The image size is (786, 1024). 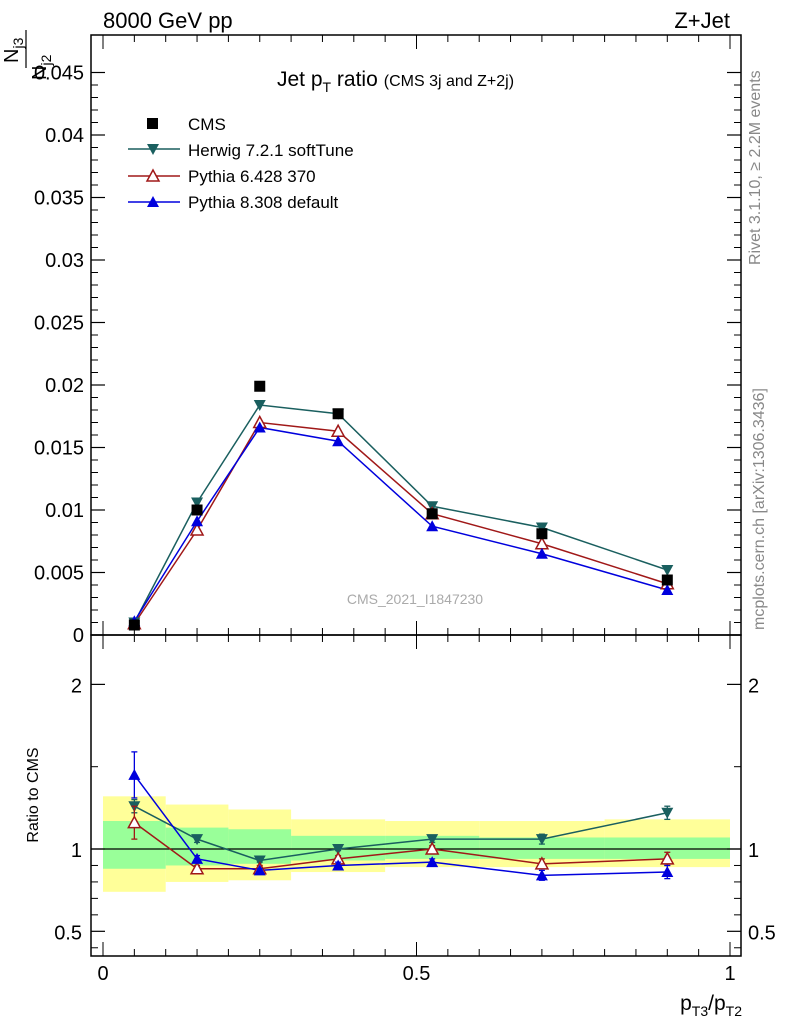 I want to click on y-tick-label: 0.035, so click(x=59, y=199).